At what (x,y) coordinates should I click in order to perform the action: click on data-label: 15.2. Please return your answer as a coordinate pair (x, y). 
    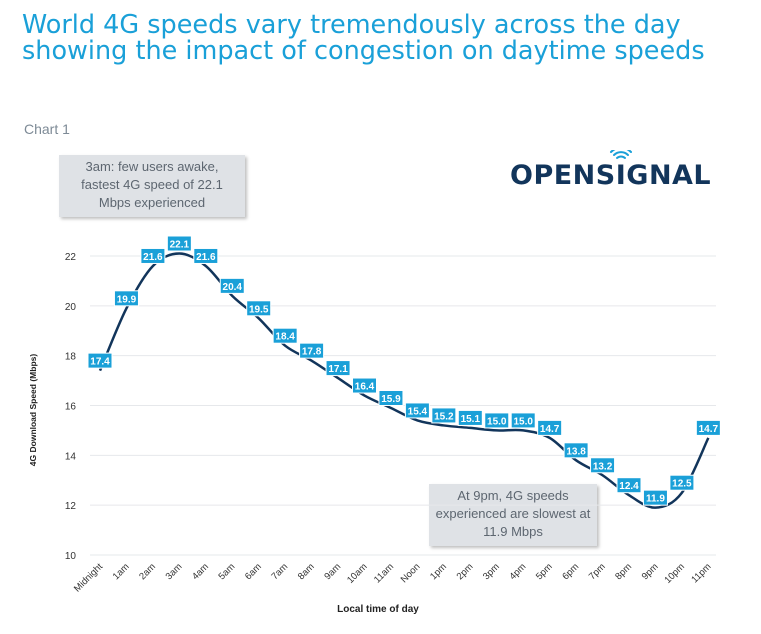
    Looking at the image, I should click on (444, 416).